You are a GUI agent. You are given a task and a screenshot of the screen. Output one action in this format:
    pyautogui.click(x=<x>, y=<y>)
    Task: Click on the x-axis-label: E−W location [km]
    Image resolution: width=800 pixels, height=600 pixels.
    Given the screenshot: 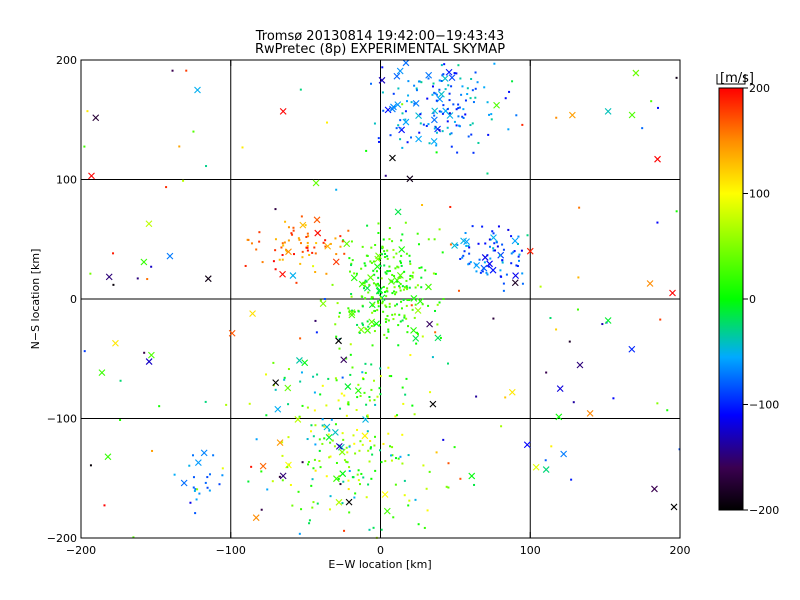 What is the action you would take?
    pyautogui.click(x=379, y=564)
    